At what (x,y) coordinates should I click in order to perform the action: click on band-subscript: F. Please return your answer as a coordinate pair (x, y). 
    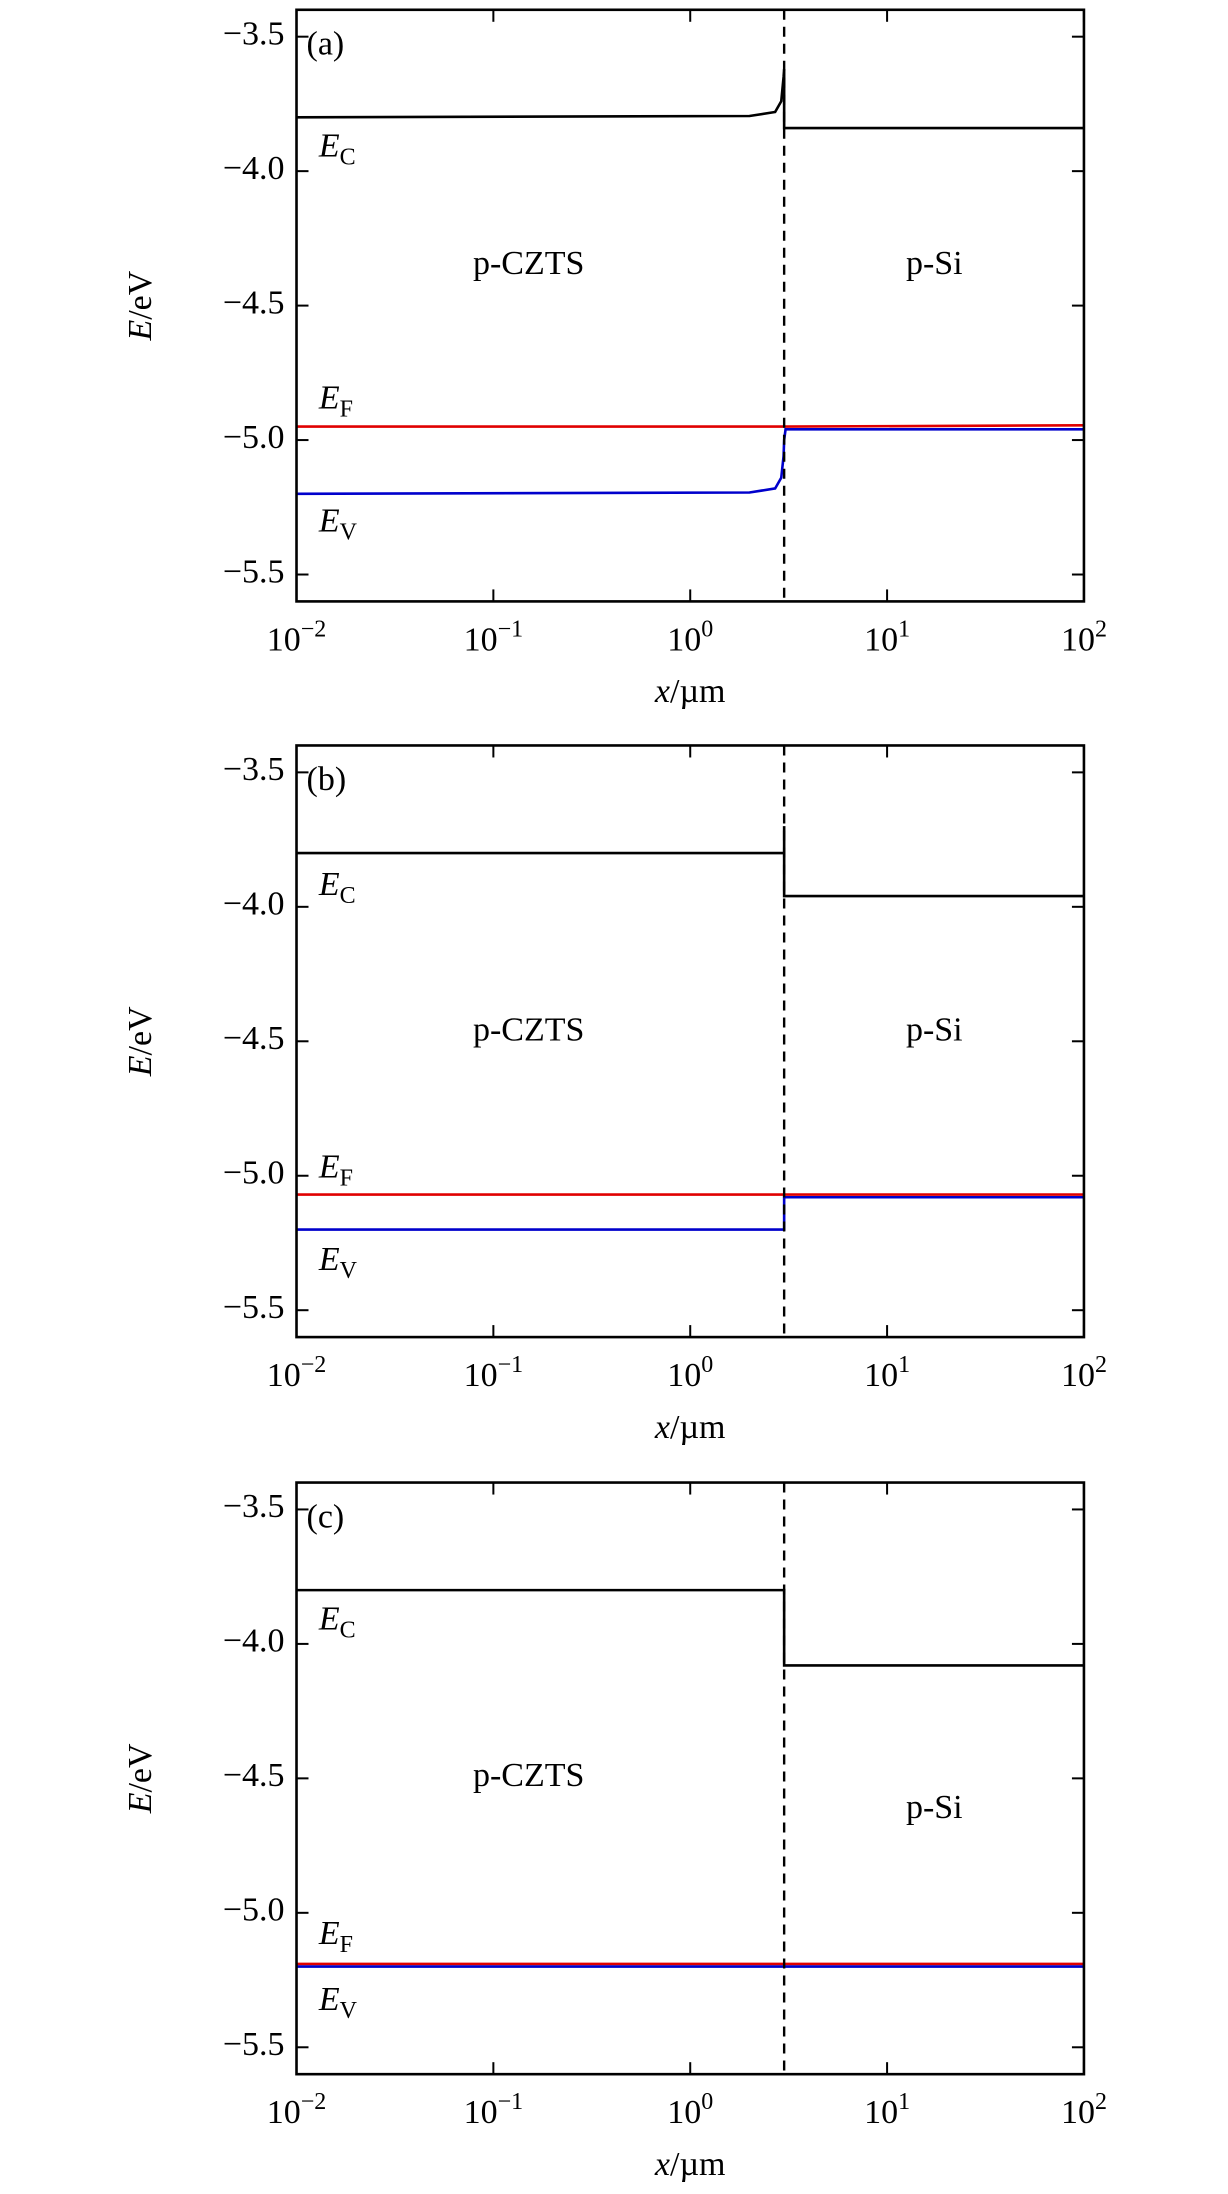
    Looking at the image, I should click on (346, 1179).